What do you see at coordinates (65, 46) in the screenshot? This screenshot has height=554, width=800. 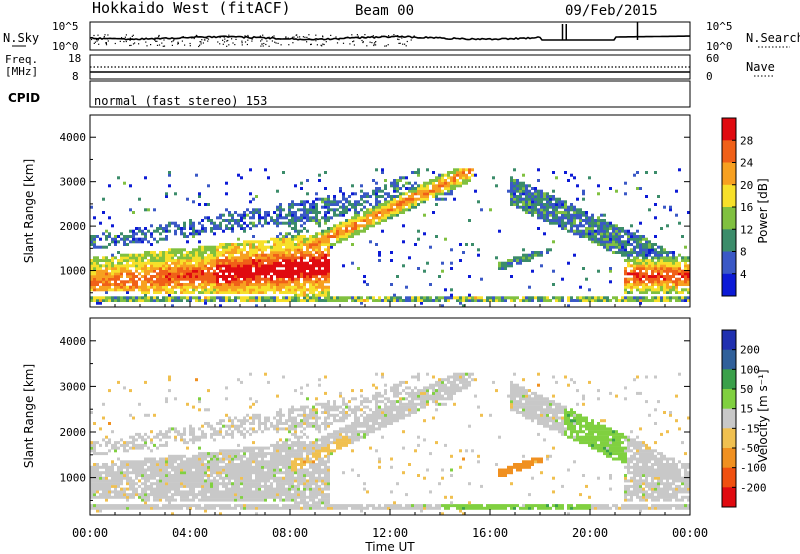 I see `noise-left-tick-bottom: 10^0` at bounding box center [65, 46].